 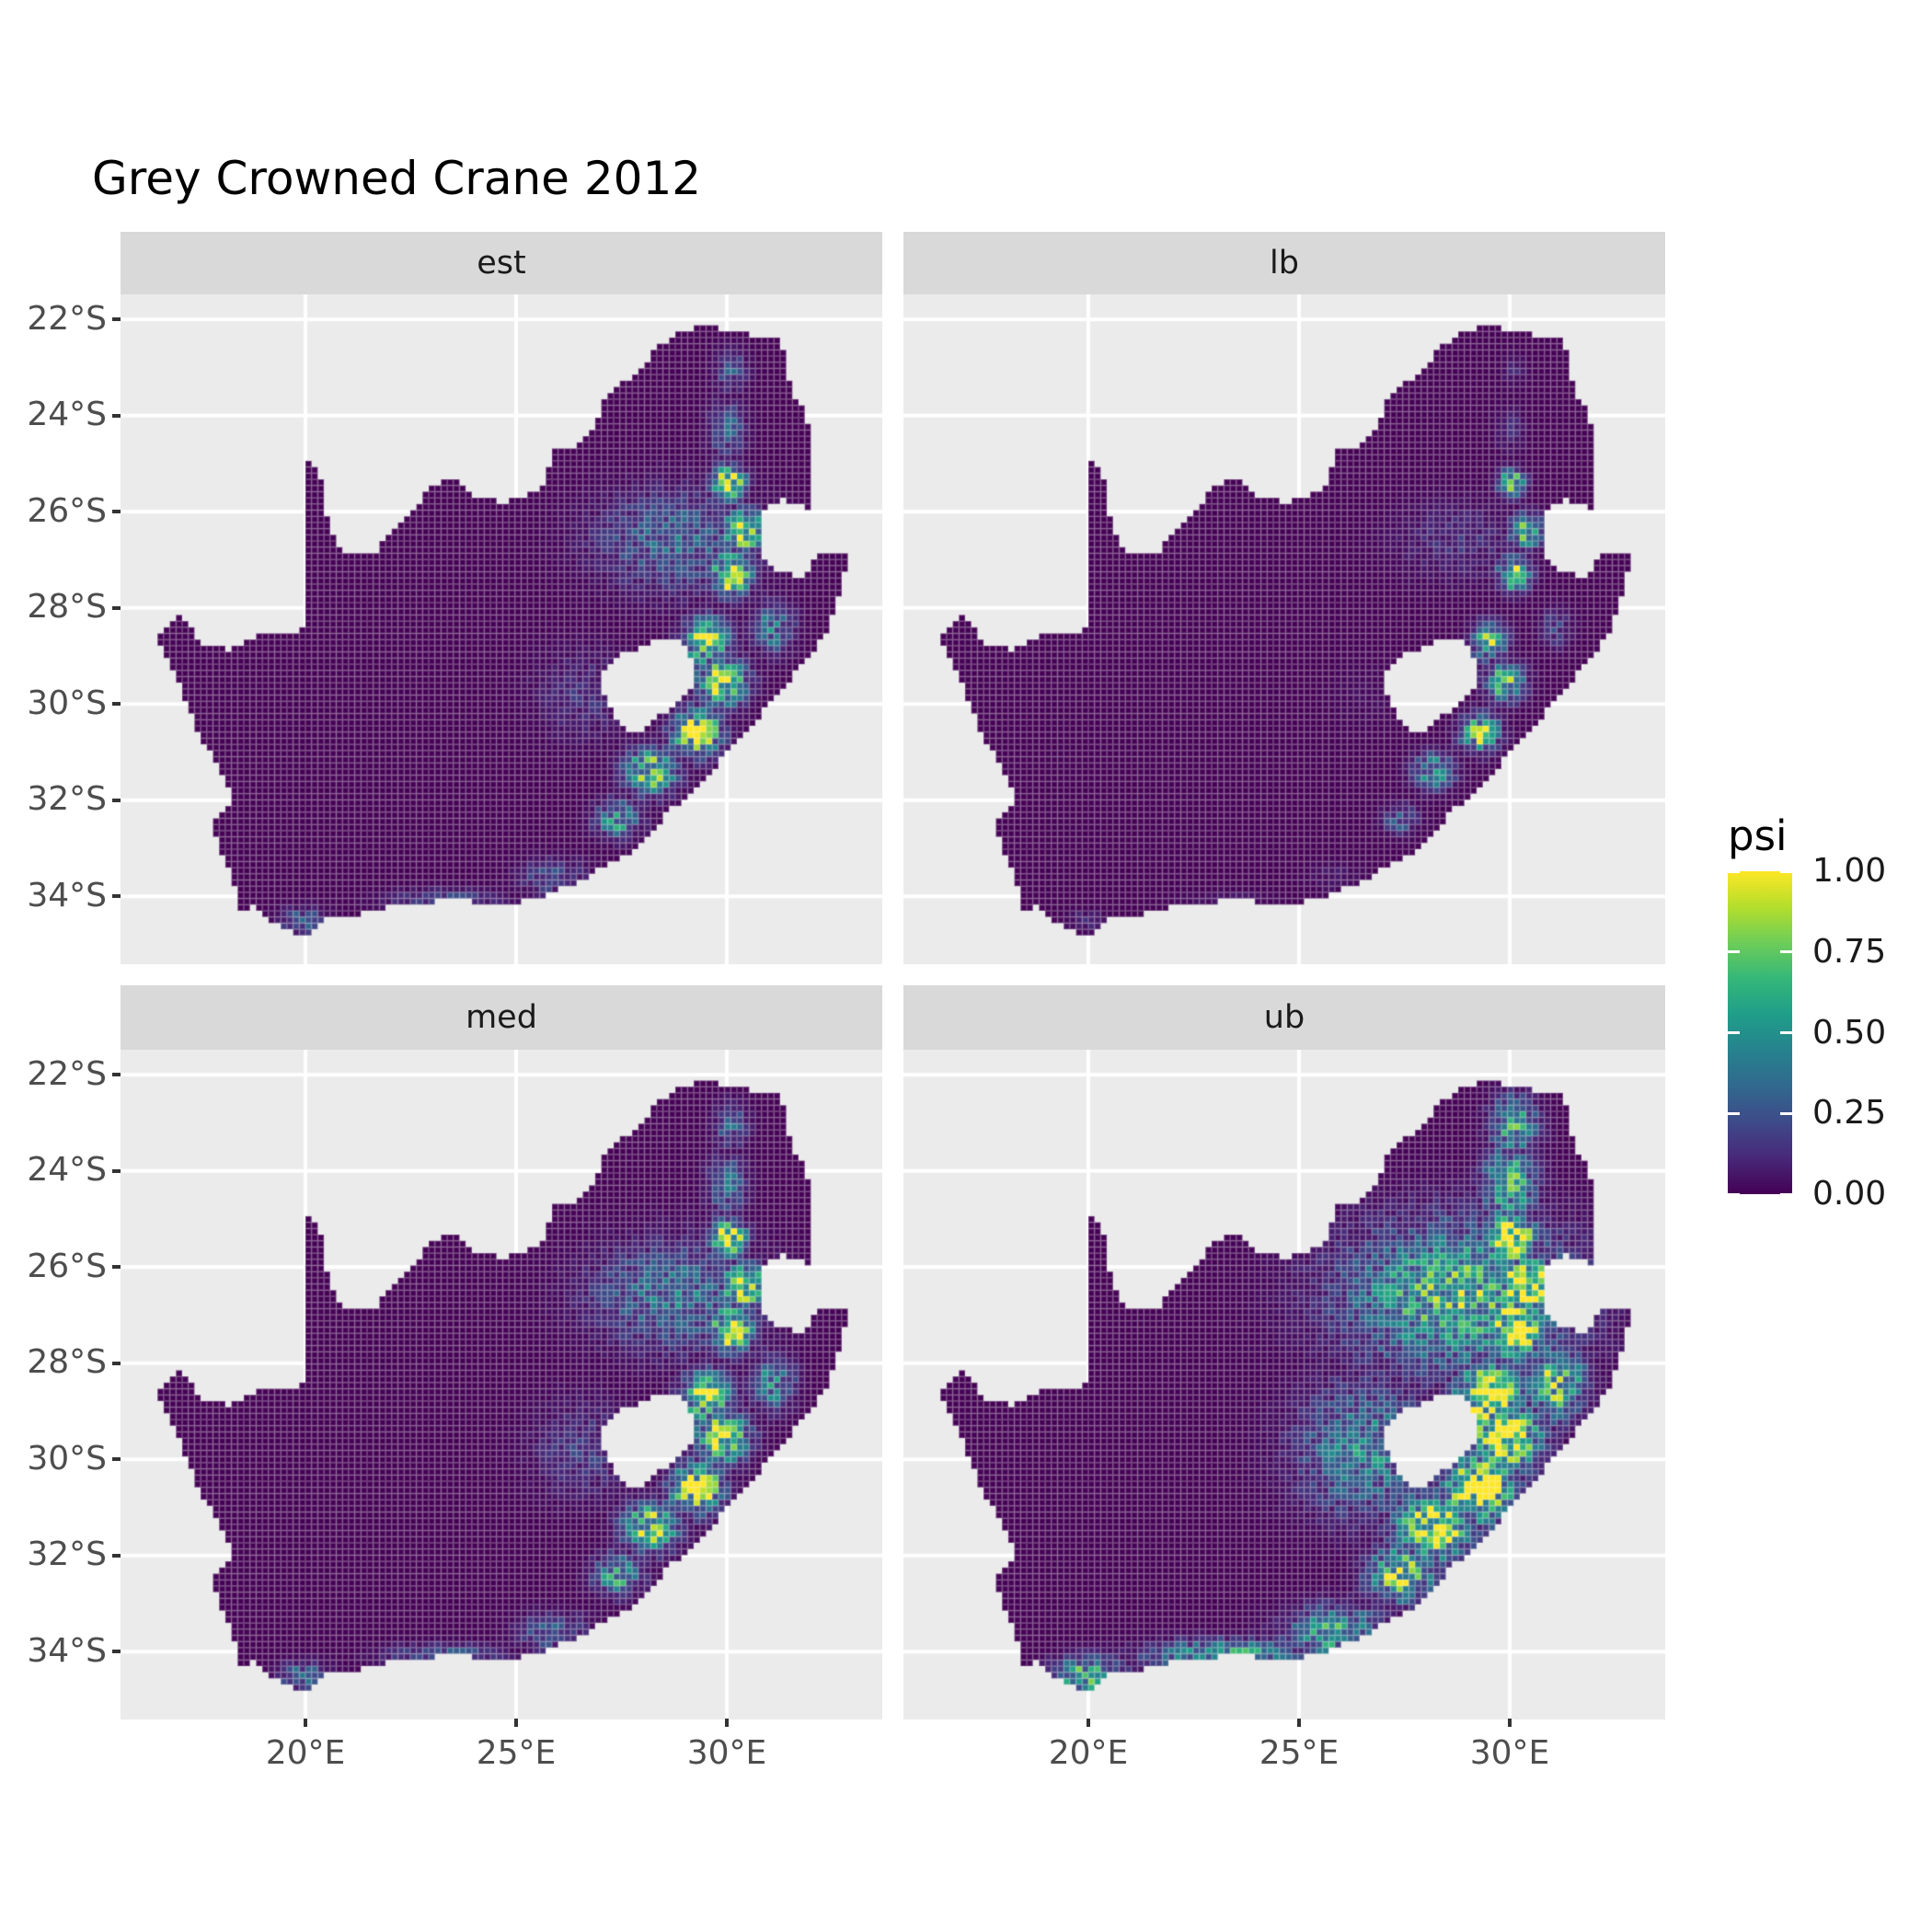 I want to click on facet-strip-lb: lb, so click(x=1284, y=263).